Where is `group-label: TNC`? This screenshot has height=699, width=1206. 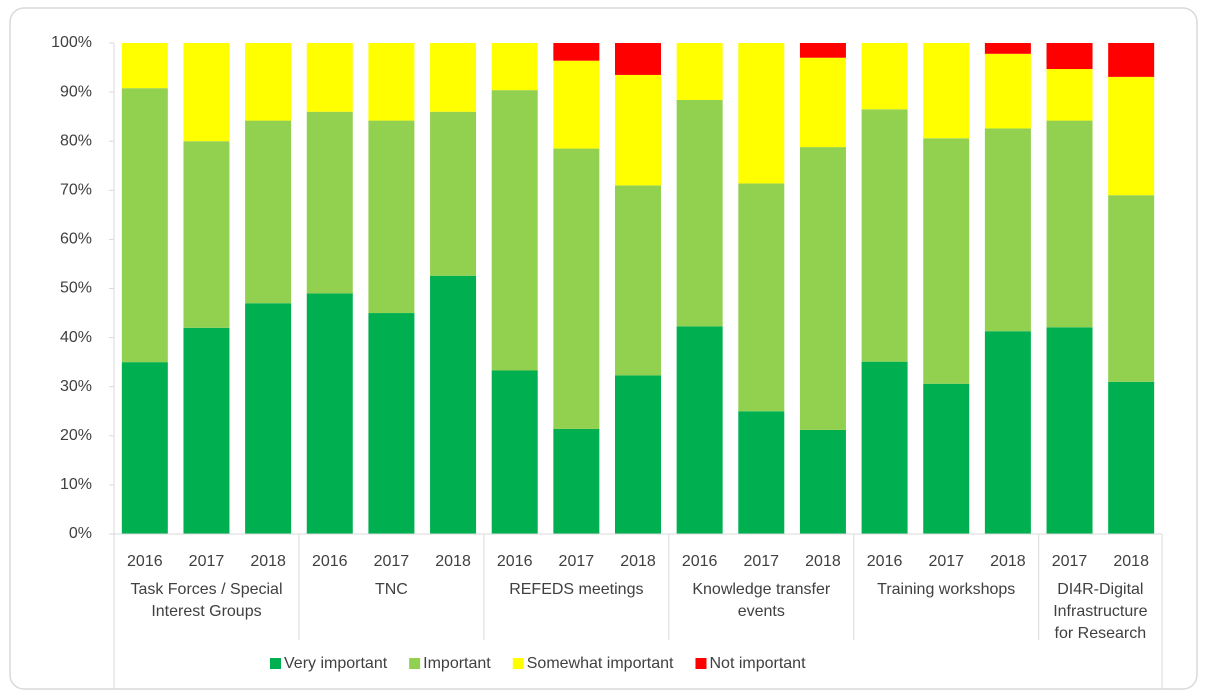 group-label: TNC is located at coordinates (391, 589).